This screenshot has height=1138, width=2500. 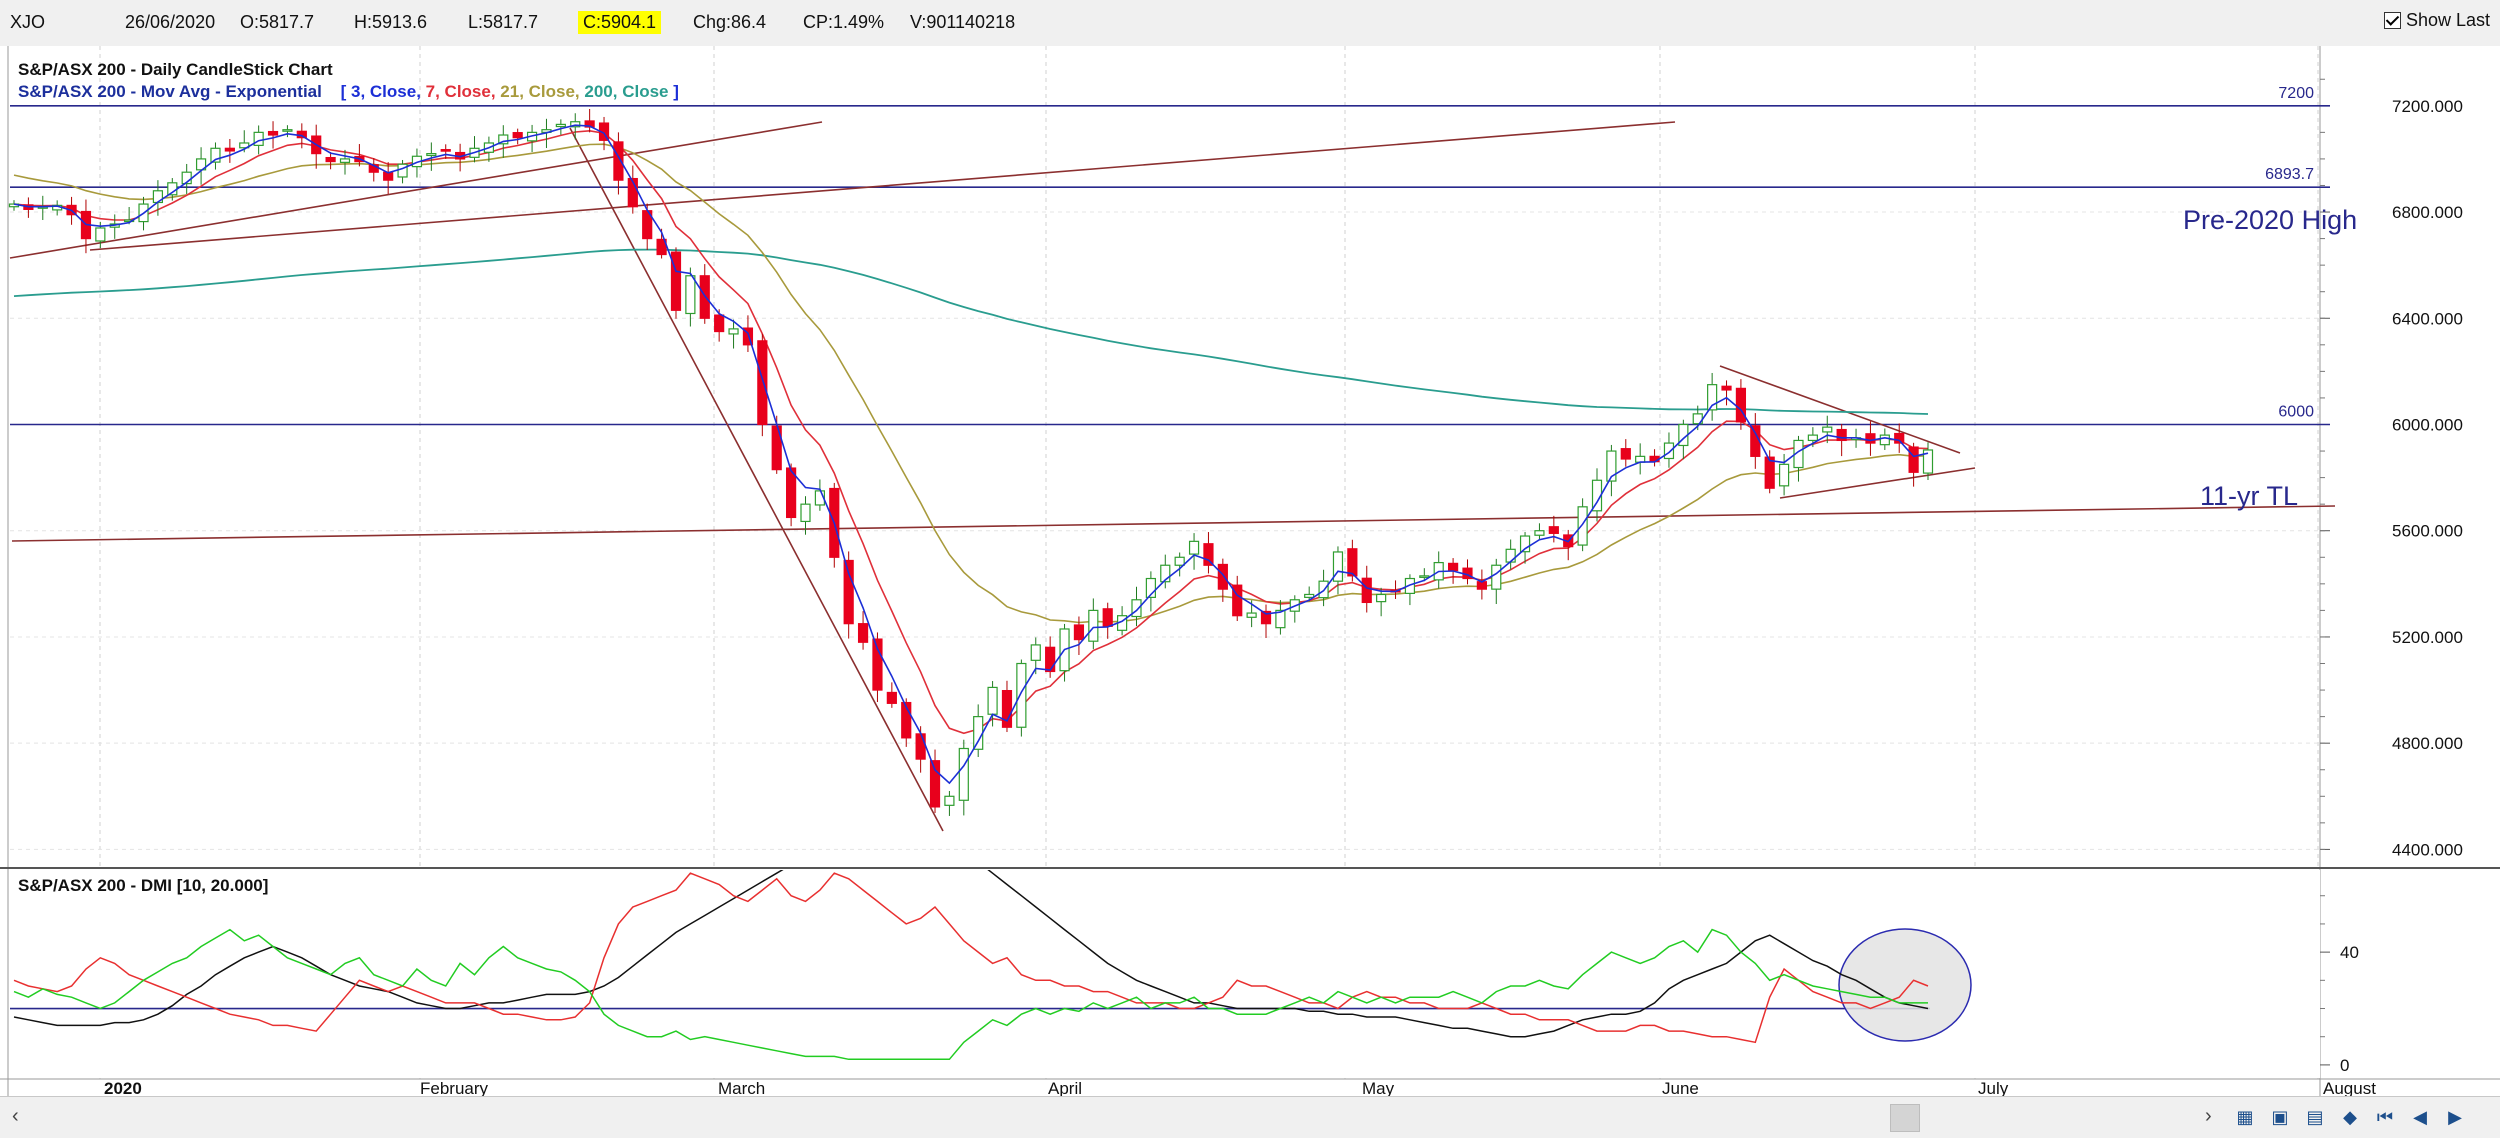 What do you see at coordinates (2296, 411) in the screenshot?
I see `hline-label: 6000` at bounding box center [2296, 411].